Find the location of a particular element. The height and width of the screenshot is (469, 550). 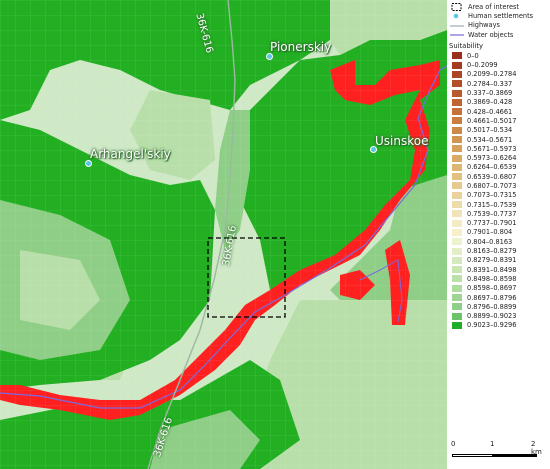

legend-class-label: 0.8796–0.8899 is located at coordinates (492, 306).